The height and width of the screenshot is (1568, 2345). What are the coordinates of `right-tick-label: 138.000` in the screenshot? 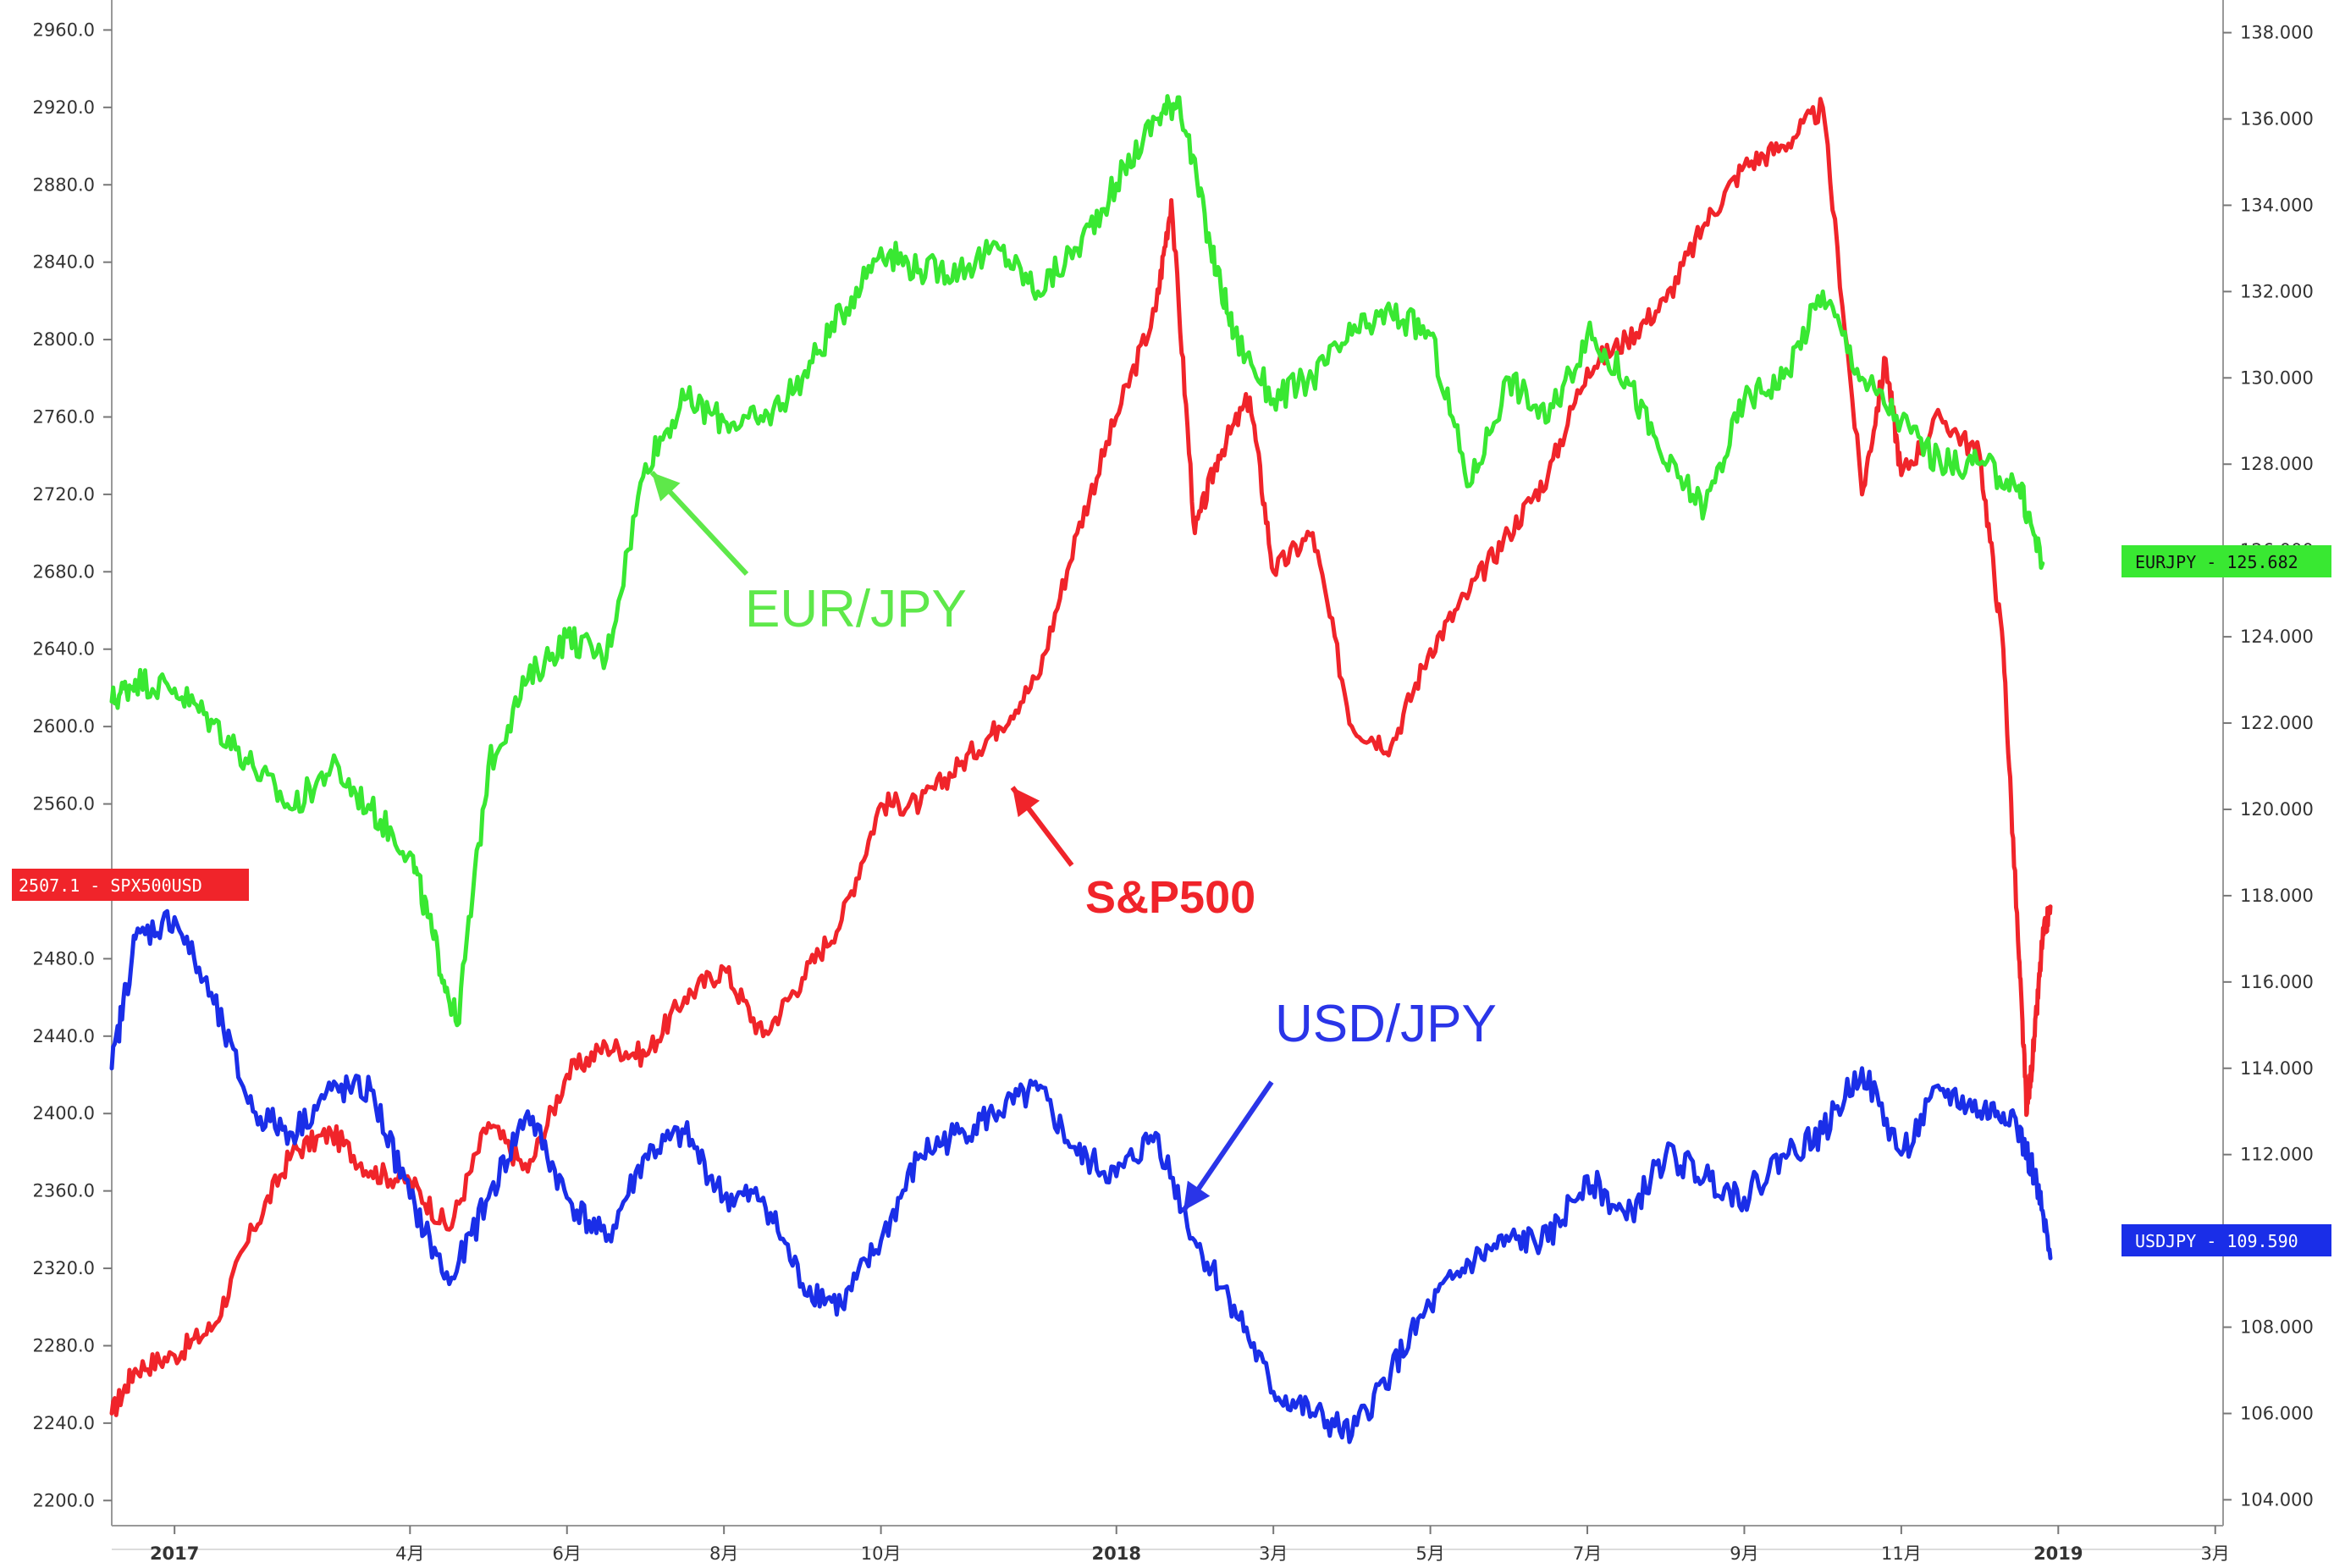 It's located at (2277, 33).